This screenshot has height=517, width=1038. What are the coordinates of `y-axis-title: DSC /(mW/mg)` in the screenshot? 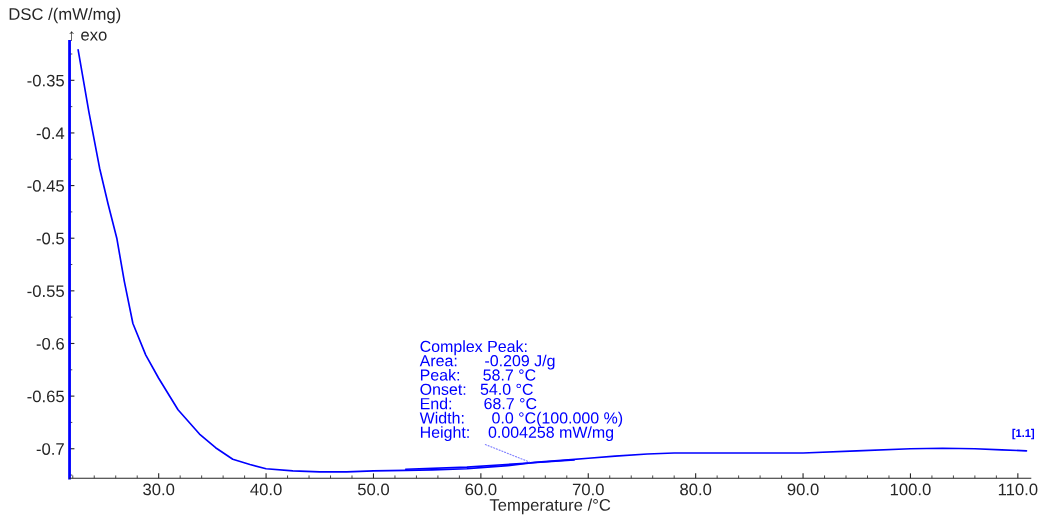 It's located at (65, 15).